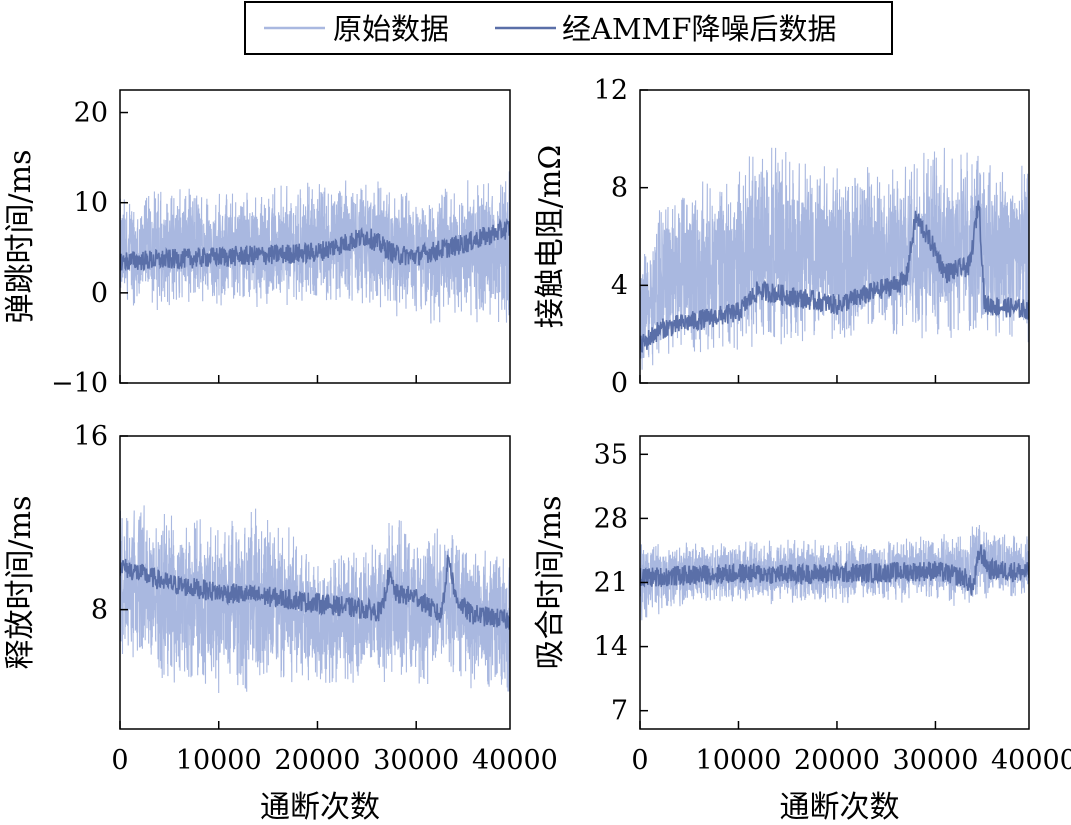 This screenshot has height=825, width=1071. I want to click on y-tick-label: 21, so click(611, 583).